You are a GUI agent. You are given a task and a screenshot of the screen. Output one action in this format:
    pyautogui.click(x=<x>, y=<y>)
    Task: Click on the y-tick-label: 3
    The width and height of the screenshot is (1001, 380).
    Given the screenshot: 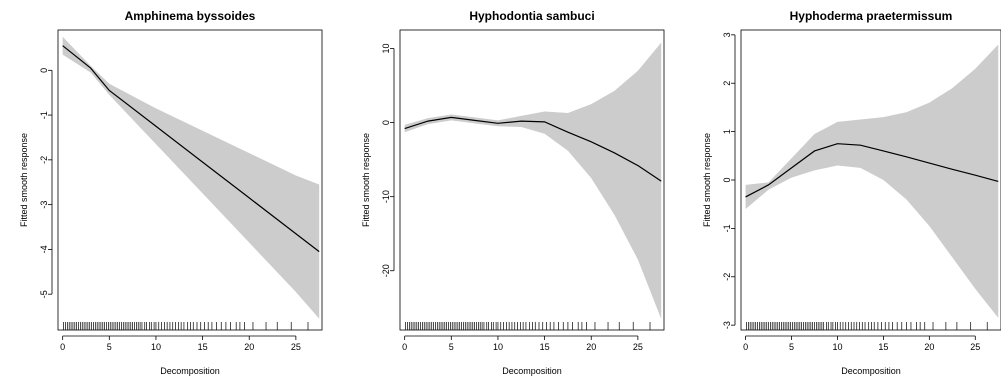 What is the action you would take?
    pyautogui.click(x=727, y=34)
    